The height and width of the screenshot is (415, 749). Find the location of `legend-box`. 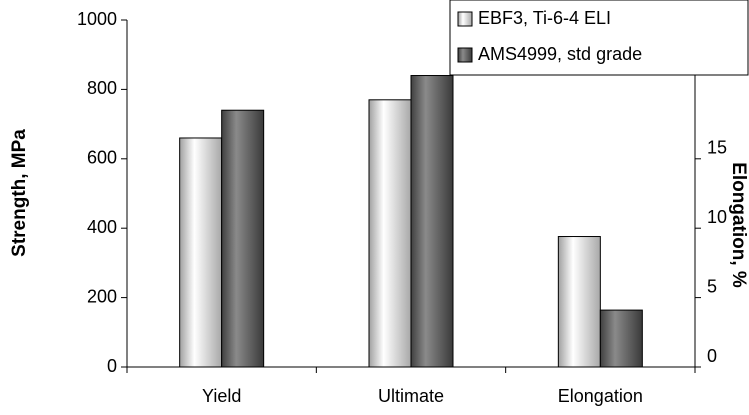

legend-box is located at coordinates (599, 38).